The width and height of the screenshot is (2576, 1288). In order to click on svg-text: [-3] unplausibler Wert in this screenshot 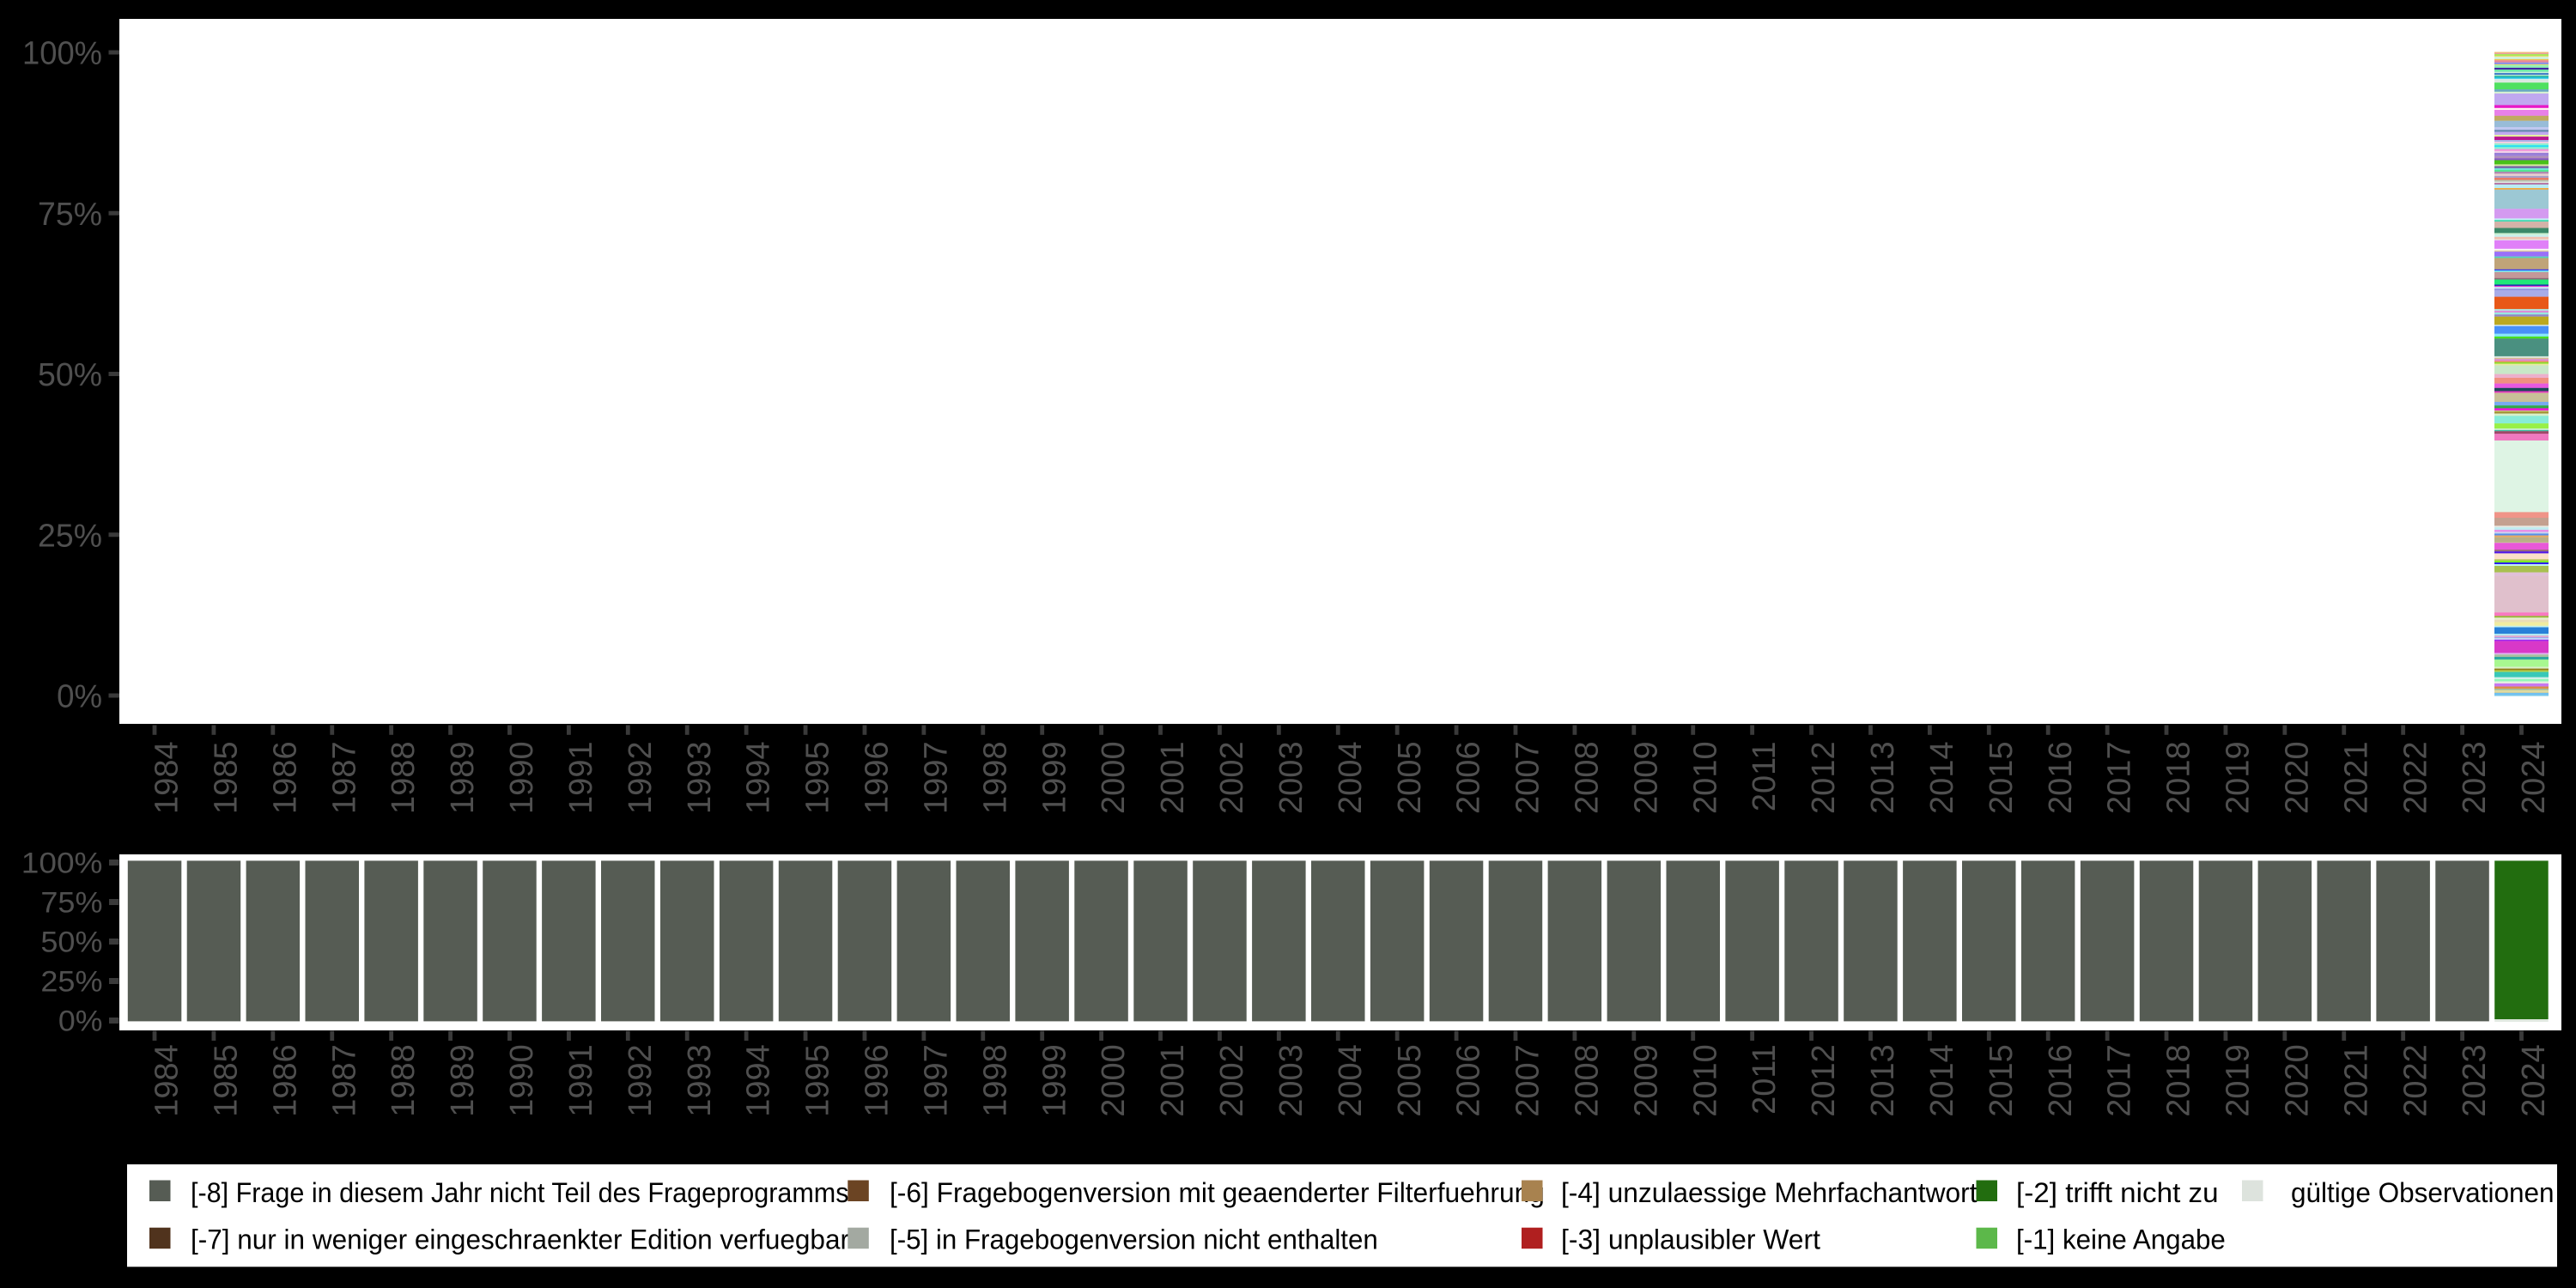, I will do `click(1690, 1239)`.